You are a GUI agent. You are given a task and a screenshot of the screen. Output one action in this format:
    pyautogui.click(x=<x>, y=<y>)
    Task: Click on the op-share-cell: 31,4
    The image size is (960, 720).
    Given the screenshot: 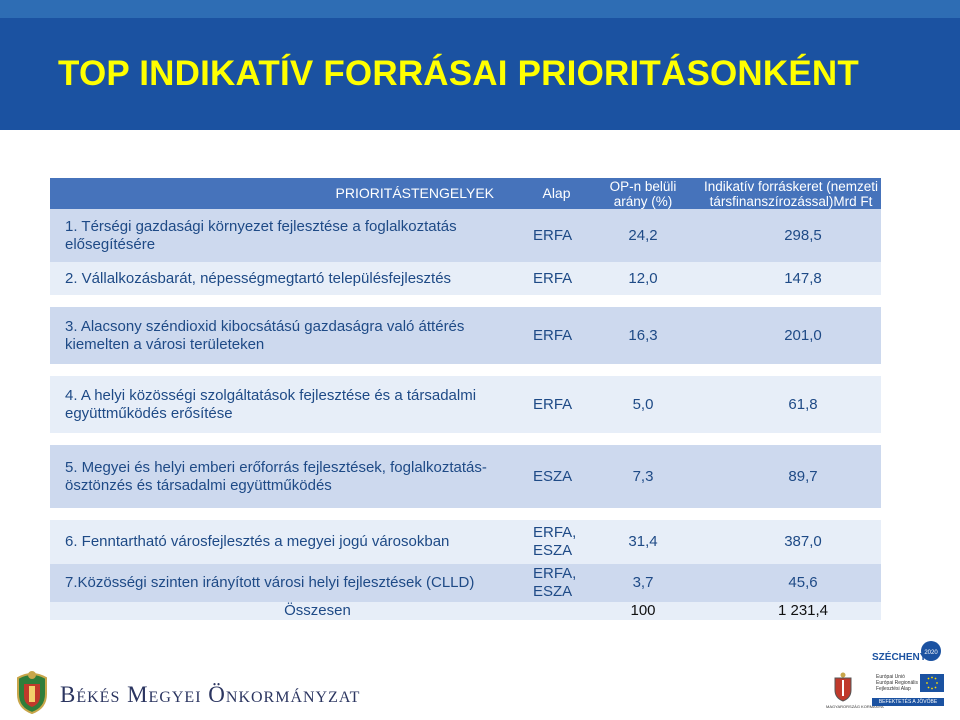 What is the action you would take?
    pyautogui.click(x=643, y=542)
    